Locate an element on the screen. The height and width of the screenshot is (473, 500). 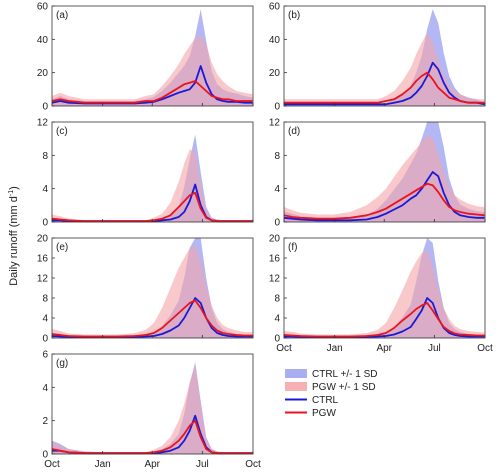
panel-c-frame is located at coordinates (152, 172).